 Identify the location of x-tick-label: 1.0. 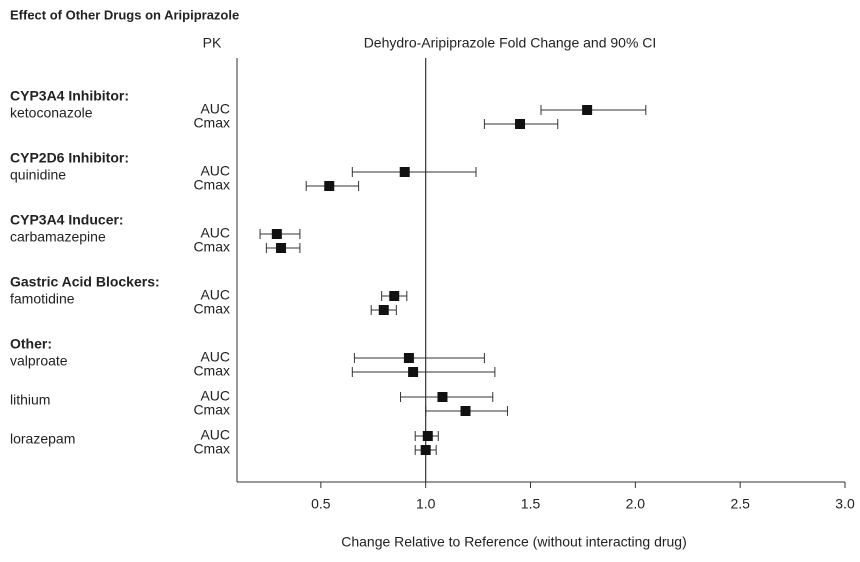
(426, 504).